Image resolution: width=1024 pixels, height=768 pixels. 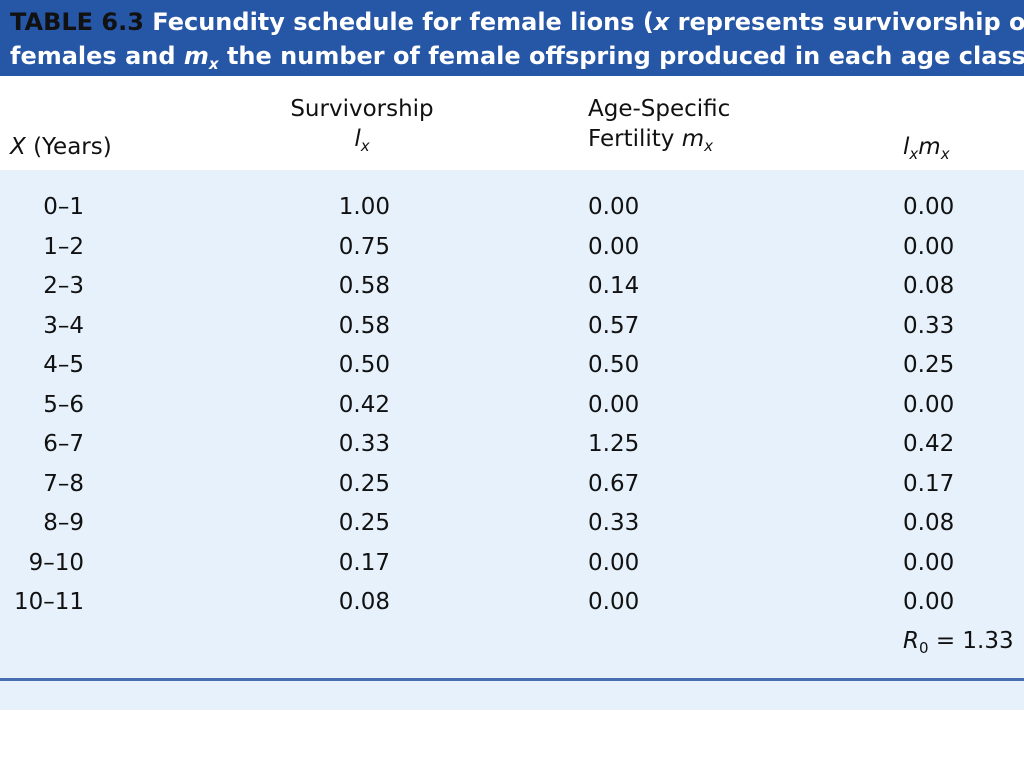 I want to click on header-text: X, so click(x=18, y=147).